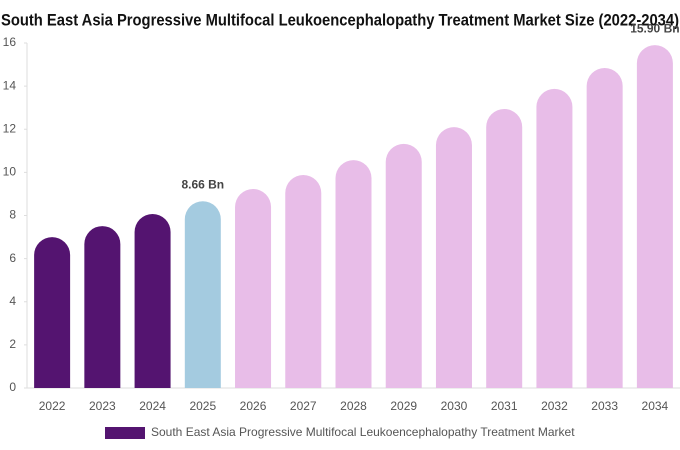  I want to click on x-tick-label: 2026, so click(253, 406).